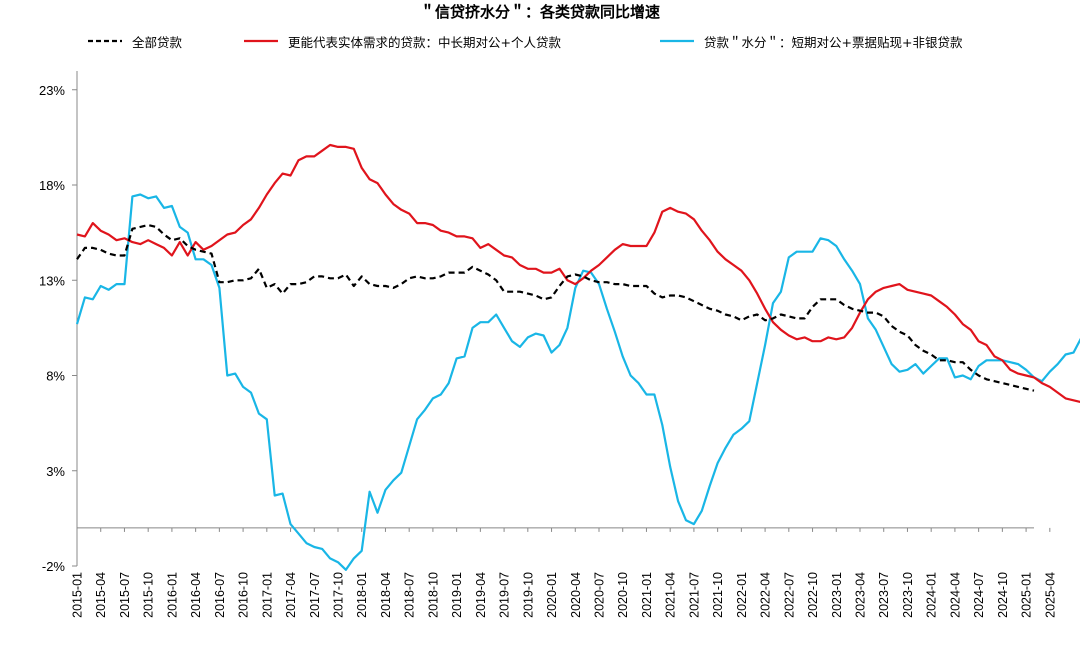  Describe the element at coordinates (979, 595) in the screenshot. I see `x-tick-label: 2024-07` at that location.